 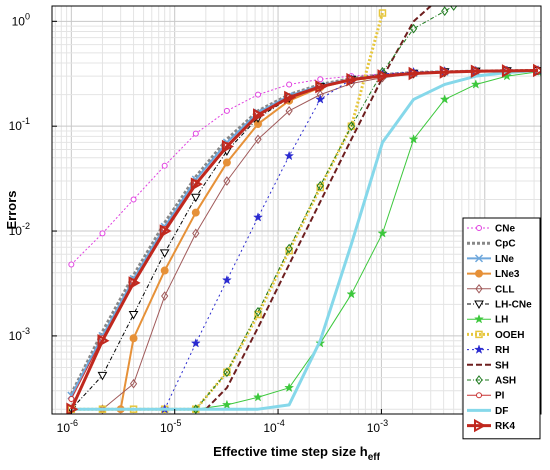 I want to click on legend-label-lne: LNe, so click(x=504, y=259).